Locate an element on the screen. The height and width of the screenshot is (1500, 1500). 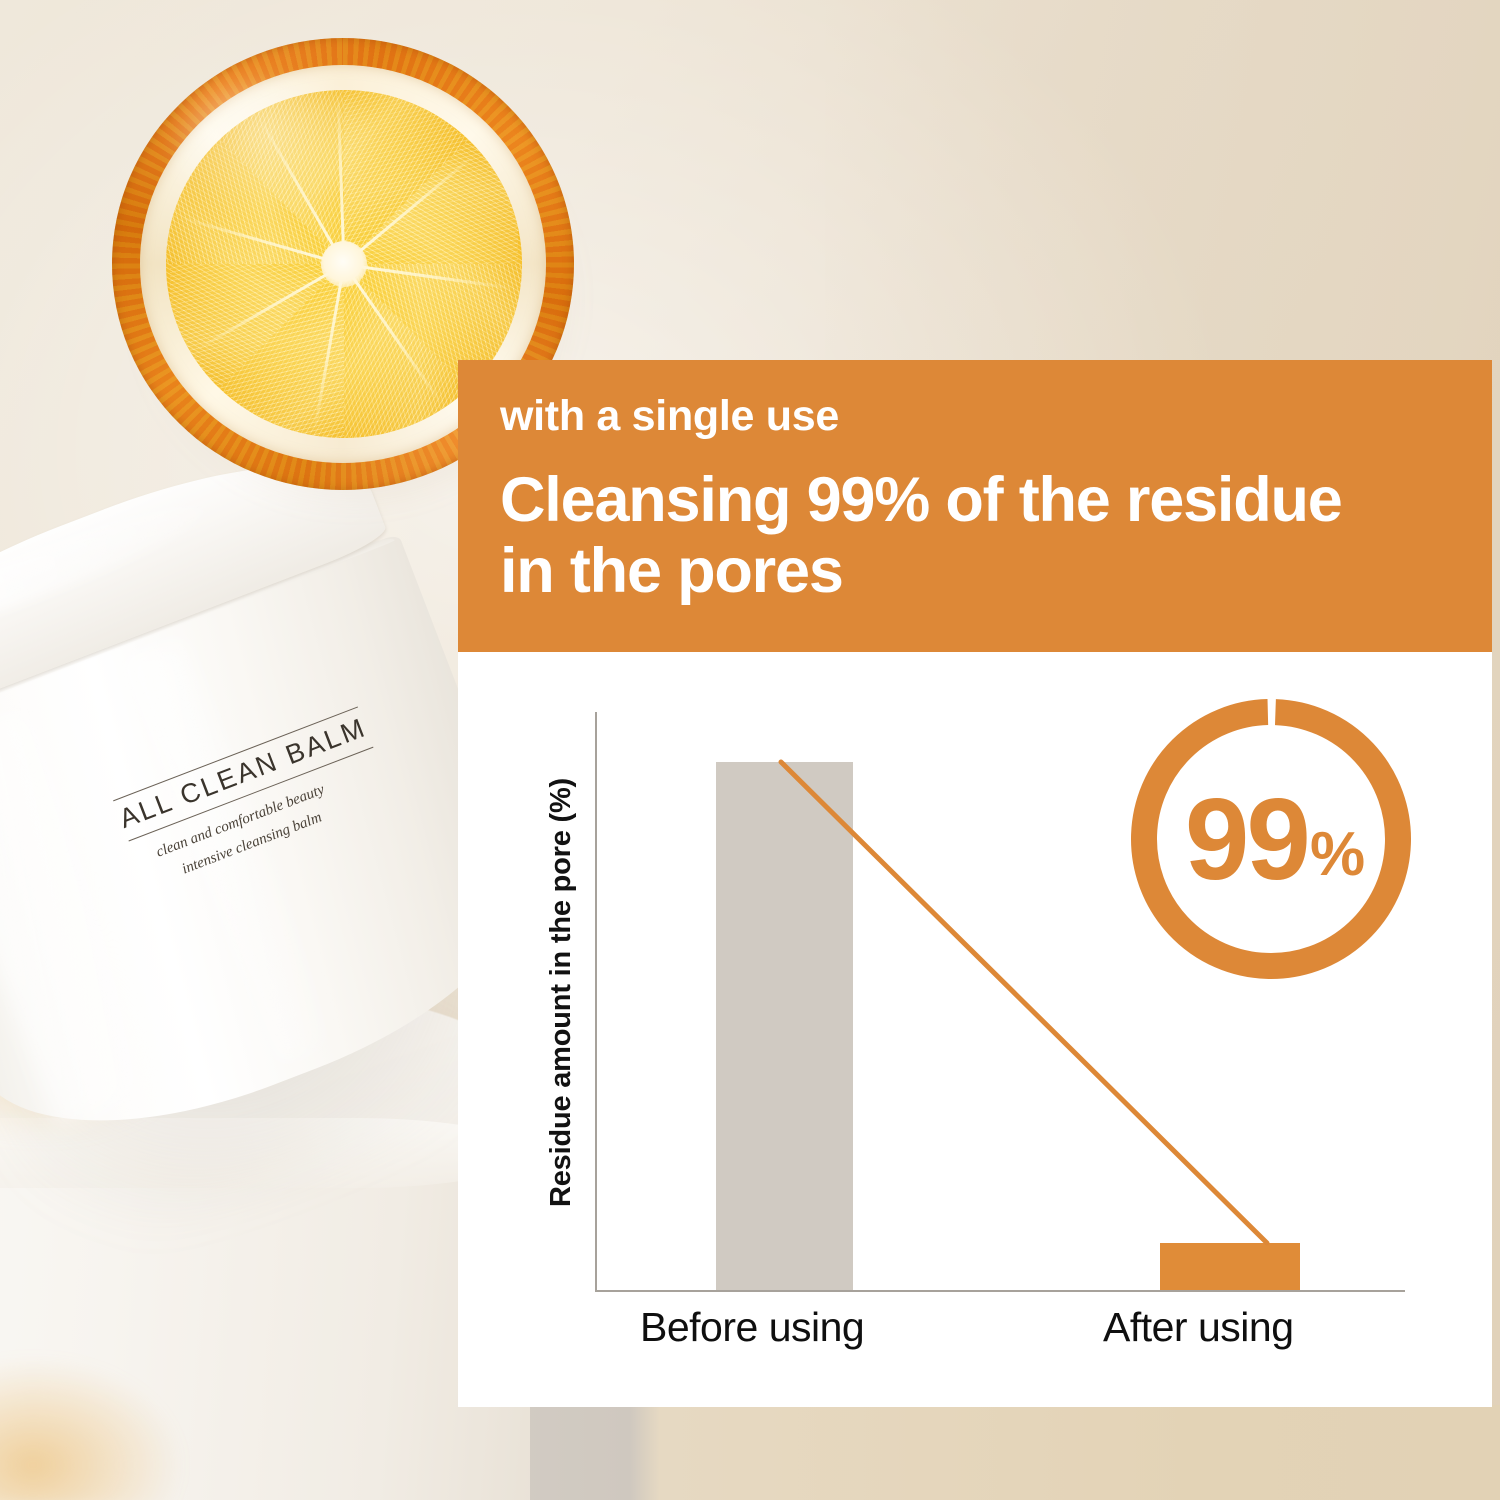
bar-after-using is located at coordinates (1230, 1266).